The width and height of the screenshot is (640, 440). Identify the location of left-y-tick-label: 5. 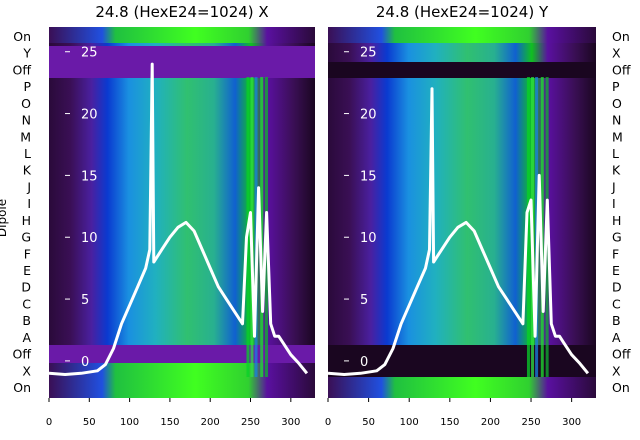
(85, 300).